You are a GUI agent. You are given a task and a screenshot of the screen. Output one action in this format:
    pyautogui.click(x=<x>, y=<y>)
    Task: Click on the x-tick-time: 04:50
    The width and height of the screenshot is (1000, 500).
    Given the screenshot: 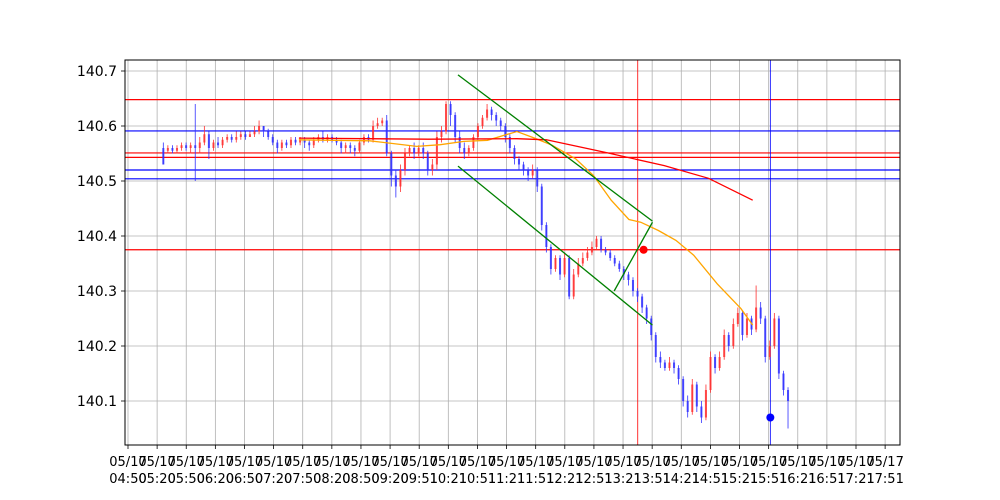 What is the action you would take?
    pyautogui.click(x=127, y=479)
    